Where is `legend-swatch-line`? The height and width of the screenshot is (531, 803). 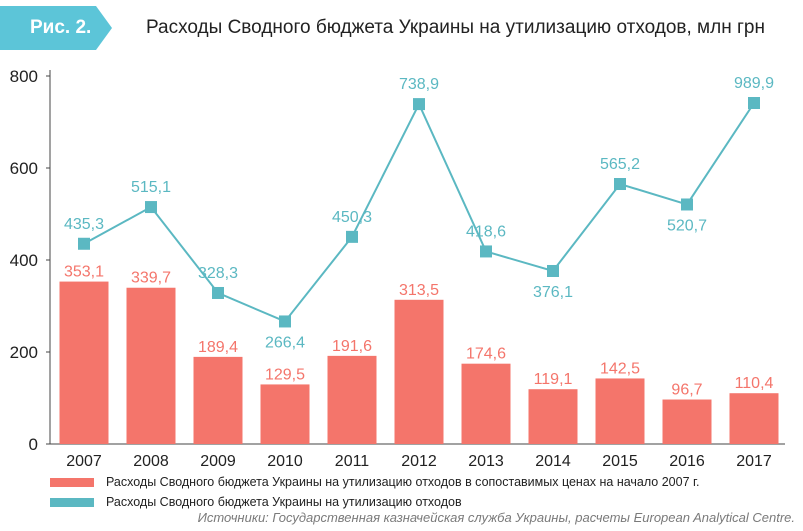
legend-swatch-line is located at coordinates (72, 502).